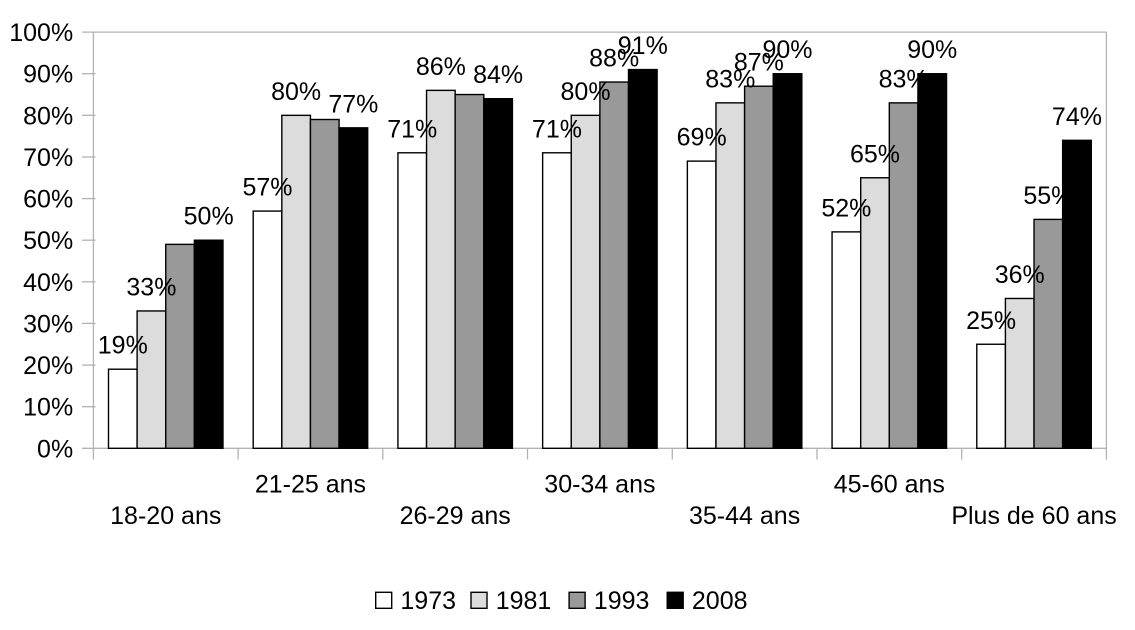  Describe the element at coordinates (889, 485) in the screenshot. I see `svg-text: 45-60 ans` at that location.